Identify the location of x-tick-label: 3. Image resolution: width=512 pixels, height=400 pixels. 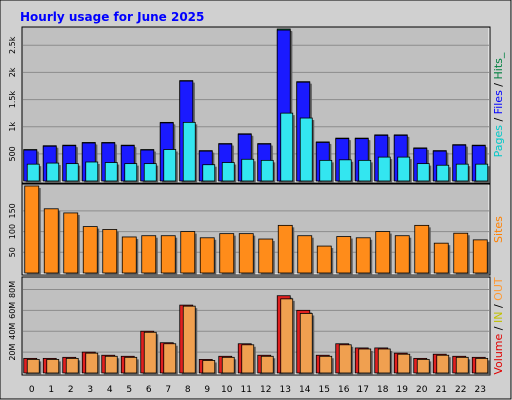
(90, 390).